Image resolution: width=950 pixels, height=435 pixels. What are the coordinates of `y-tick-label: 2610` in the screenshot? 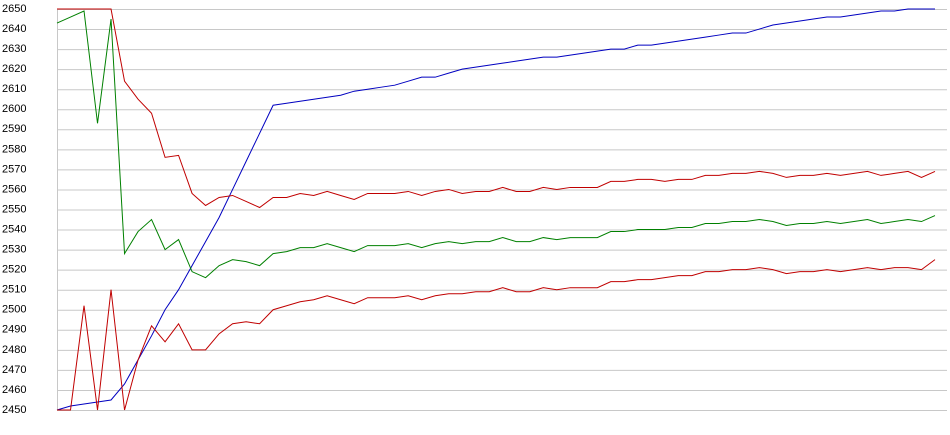 It's located at (14, 89).